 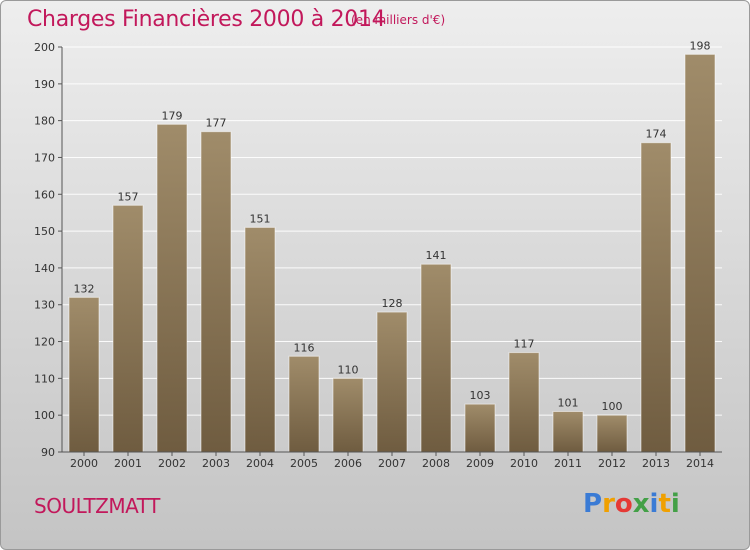 What do you see at coordinates (480, 395) in the screenshot?
I see `bar-value-label: 103` at bounding box center [480, 395].